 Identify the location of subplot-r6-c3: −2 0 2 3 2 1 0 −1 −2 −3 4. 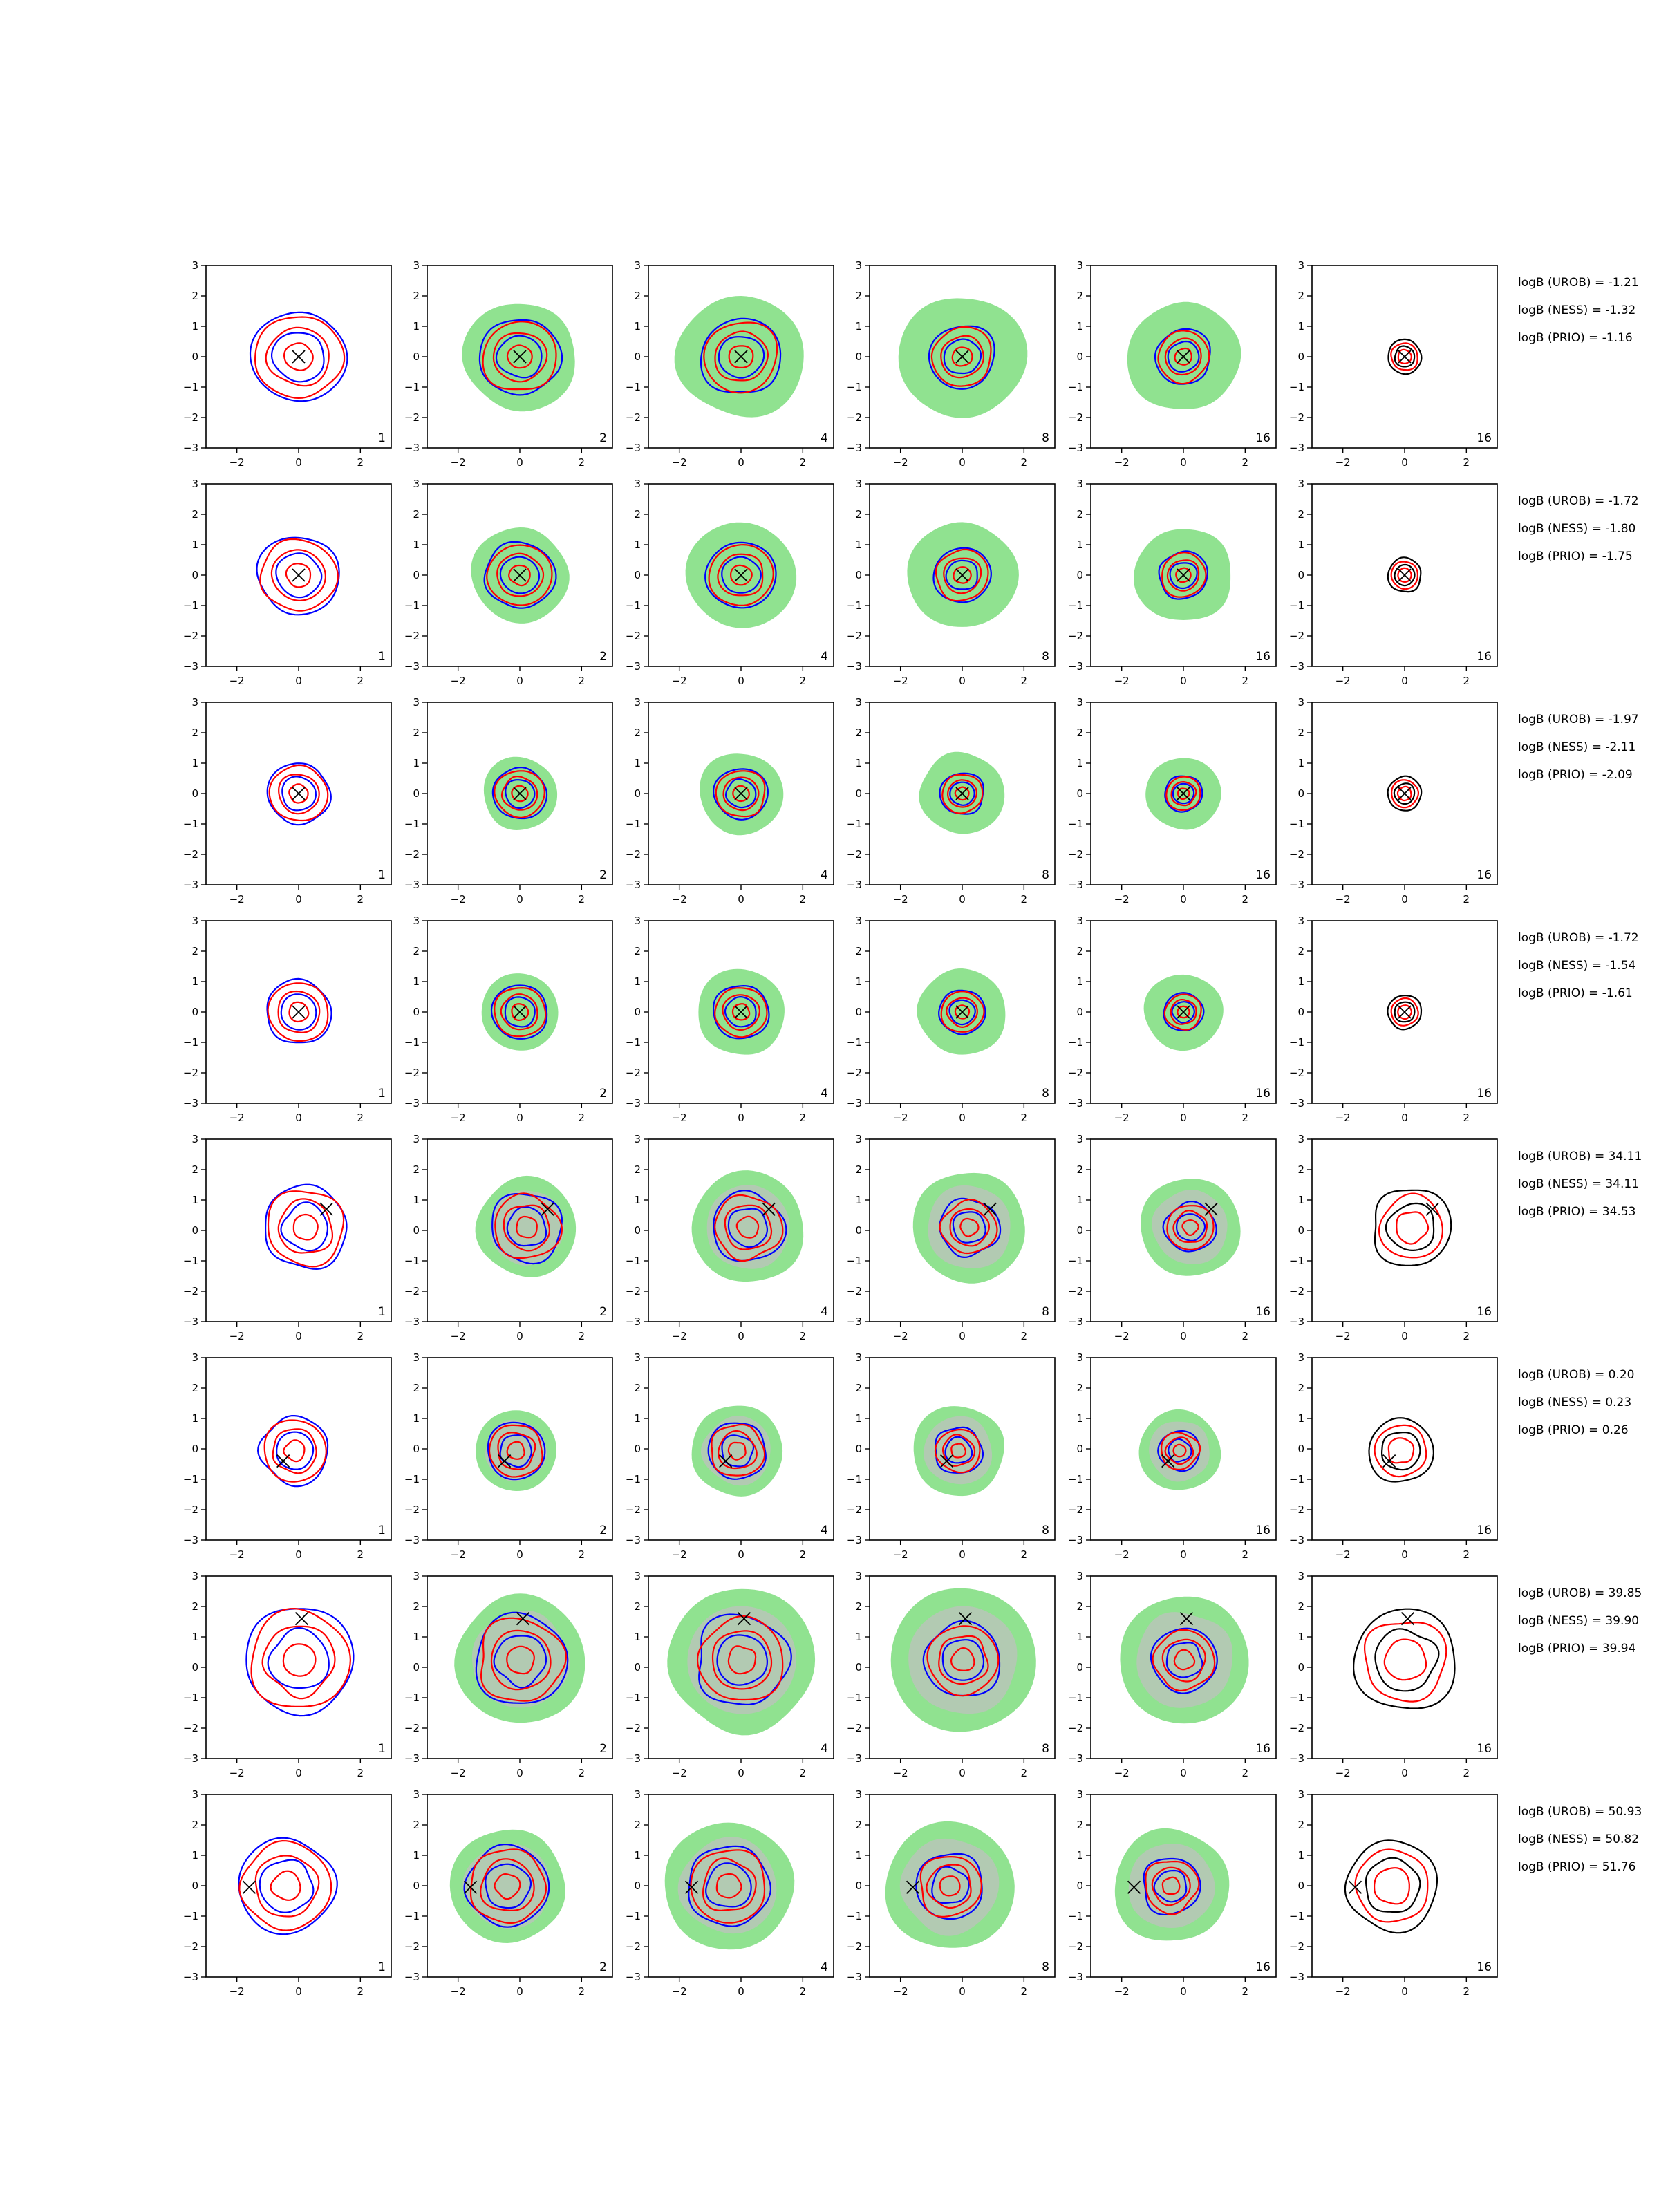
(730, 1456).